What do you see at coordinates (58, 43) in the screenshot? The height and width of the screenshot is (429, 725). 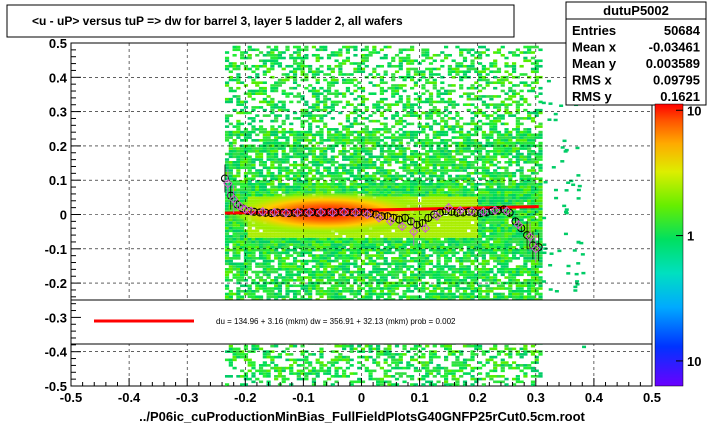 I see `y-tick-label: 0.5` at bounding box center [58, 43].